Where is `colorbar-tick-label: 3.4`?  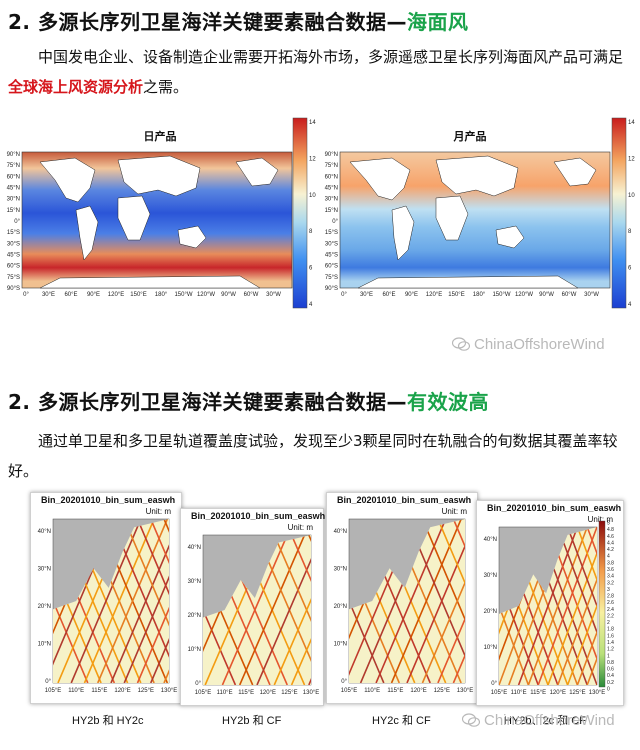 colorbar-tick-label: 3.4 is located at coordinates (610, 577).